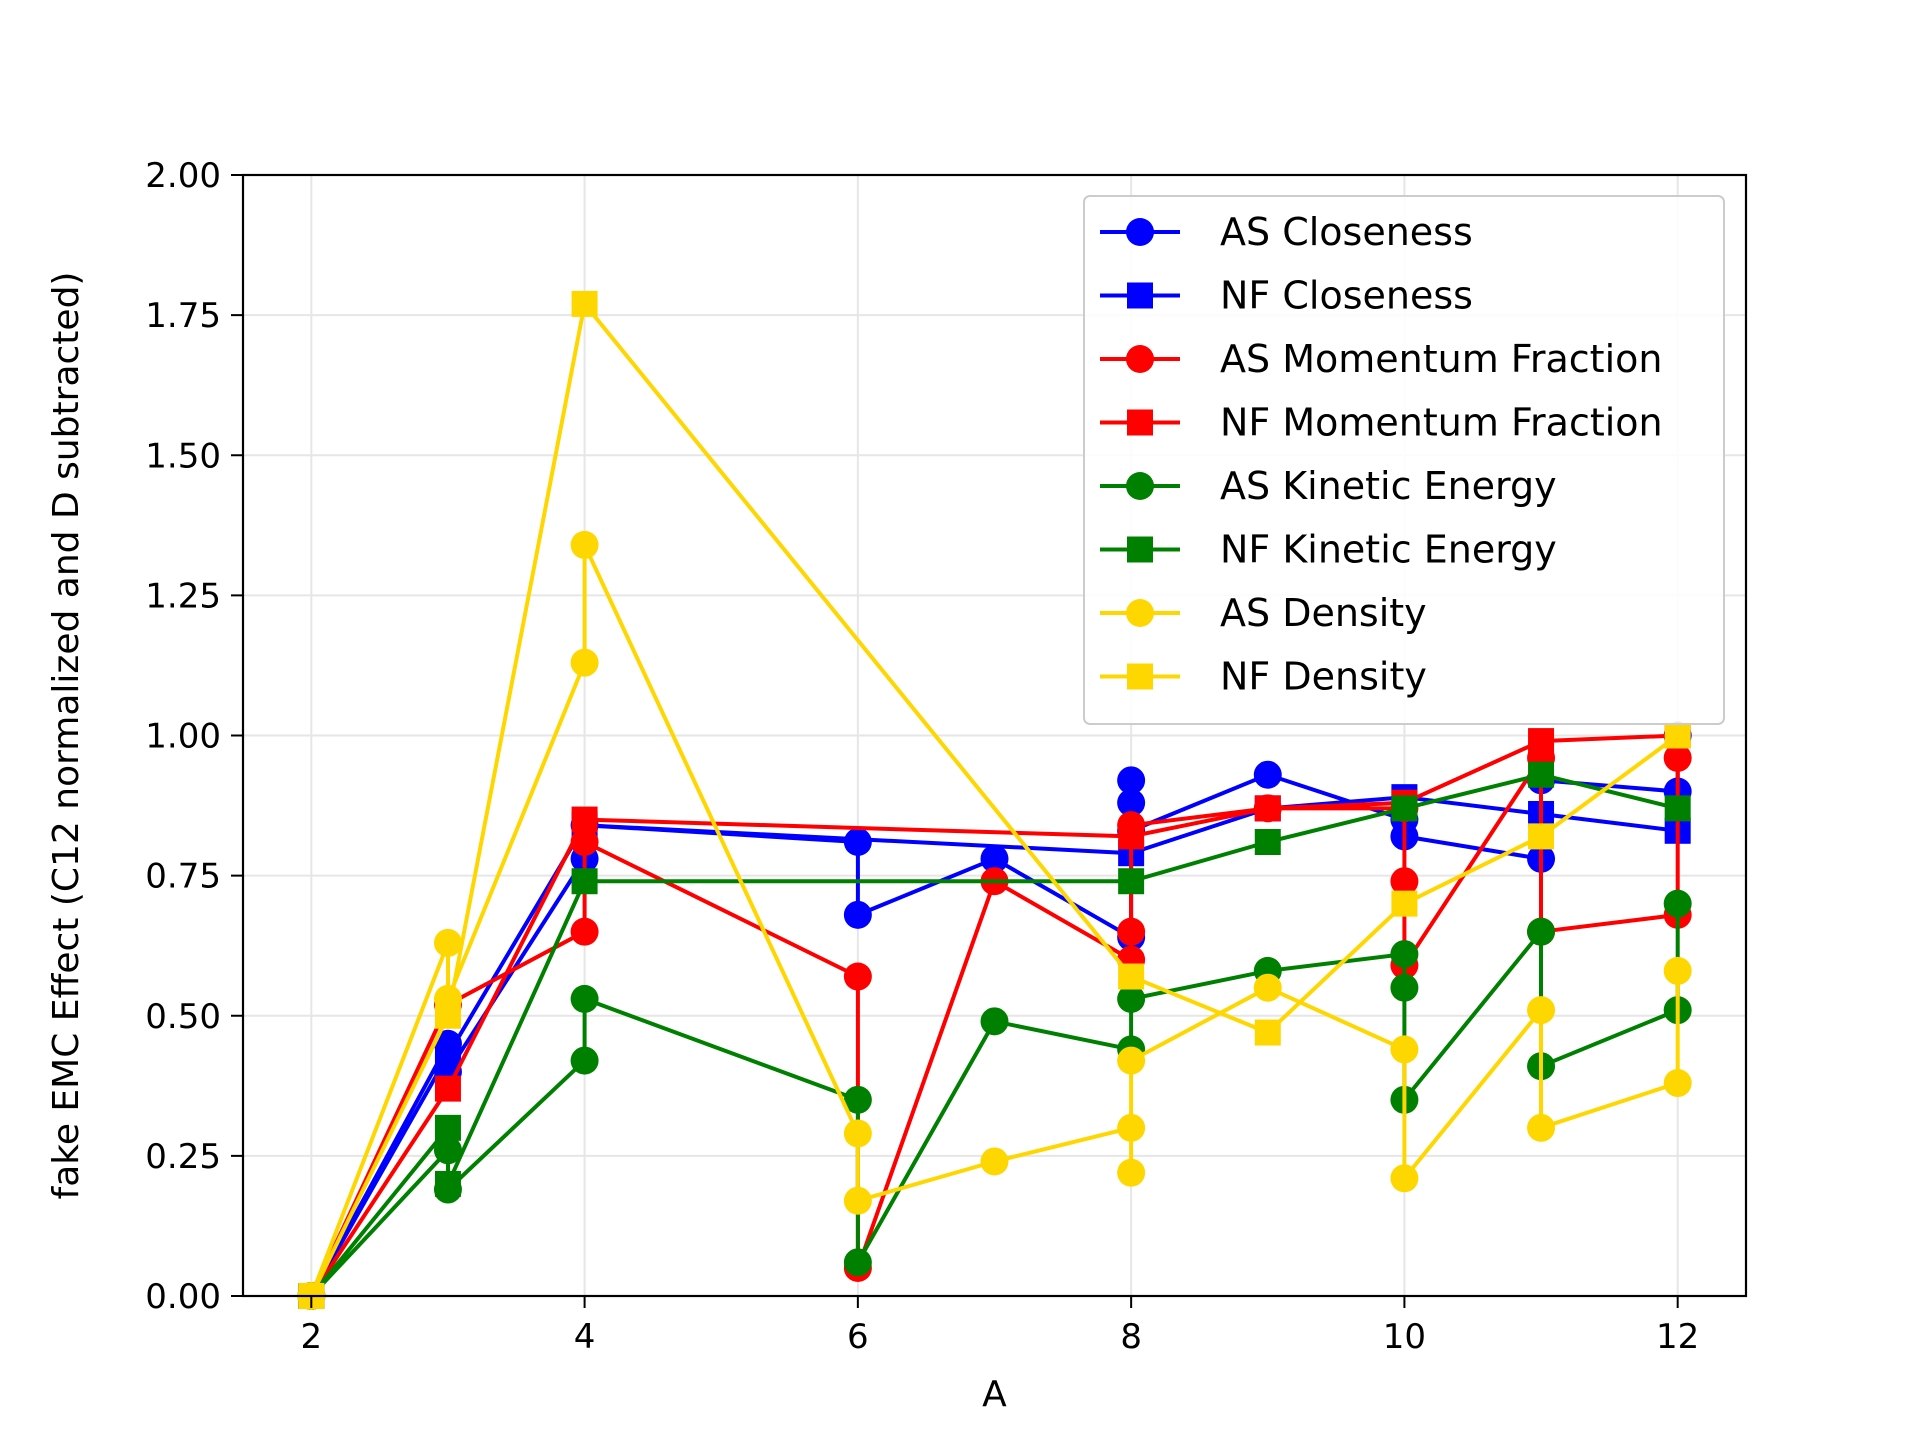 This screenshot has height=1440, width=1920. What do you see at coordinates (183, 737) in the screenshot?
I see `y-tick-label: 1.00` at bounding box center [183, 737].